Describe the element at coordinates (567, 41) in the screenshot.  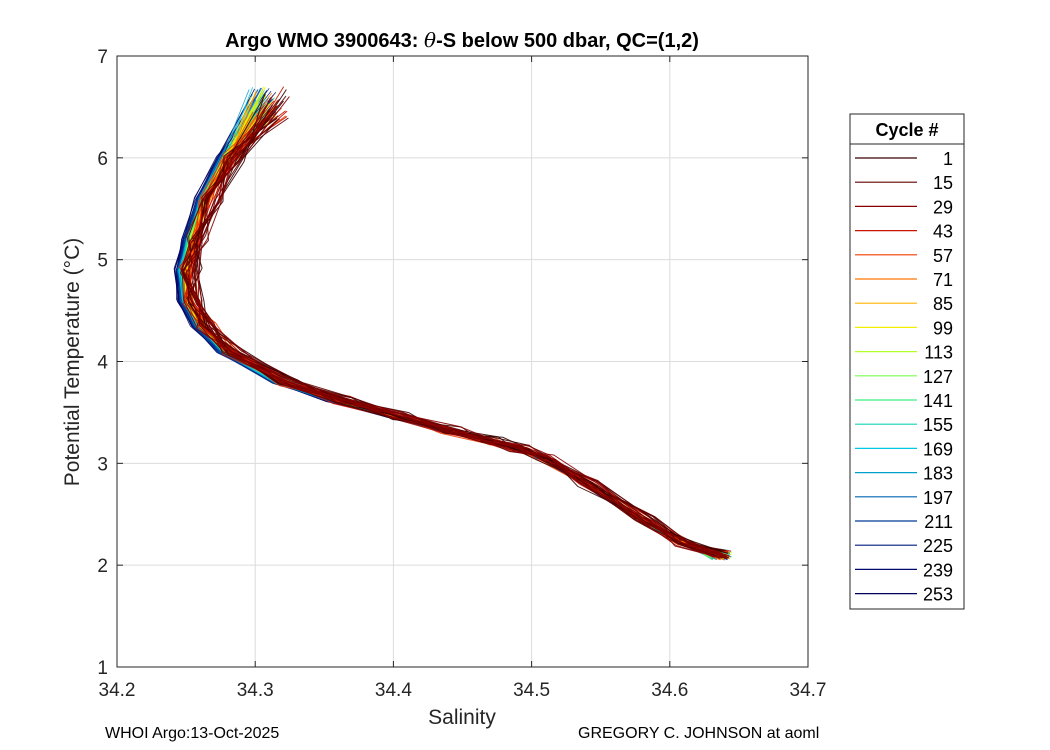
I see `chart-title-suffix: -S below 500 dbar, QC=(1,2)` at that location.